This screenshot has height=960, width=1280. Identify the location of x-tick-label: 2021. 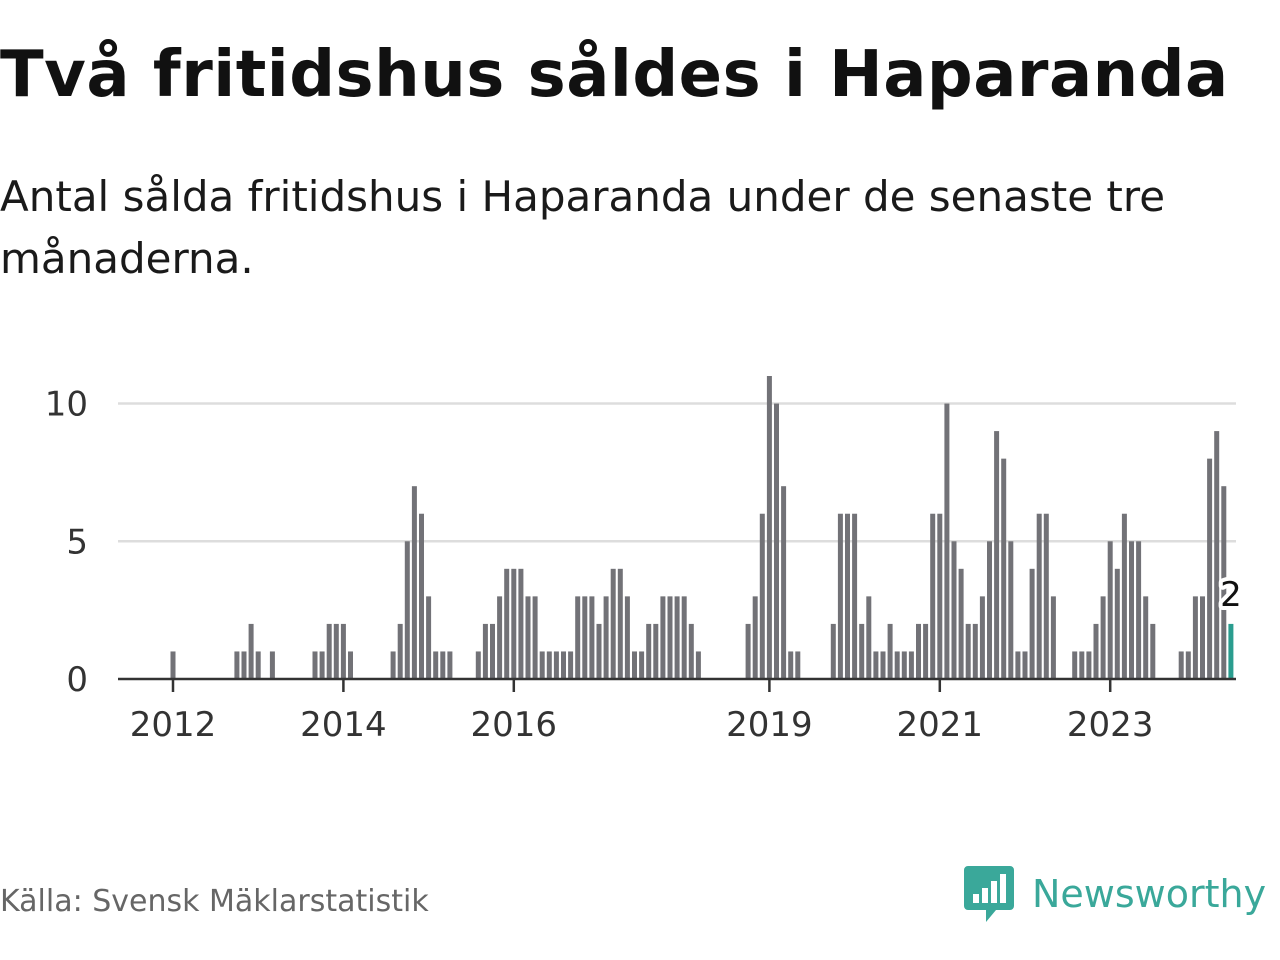
(940, 725).